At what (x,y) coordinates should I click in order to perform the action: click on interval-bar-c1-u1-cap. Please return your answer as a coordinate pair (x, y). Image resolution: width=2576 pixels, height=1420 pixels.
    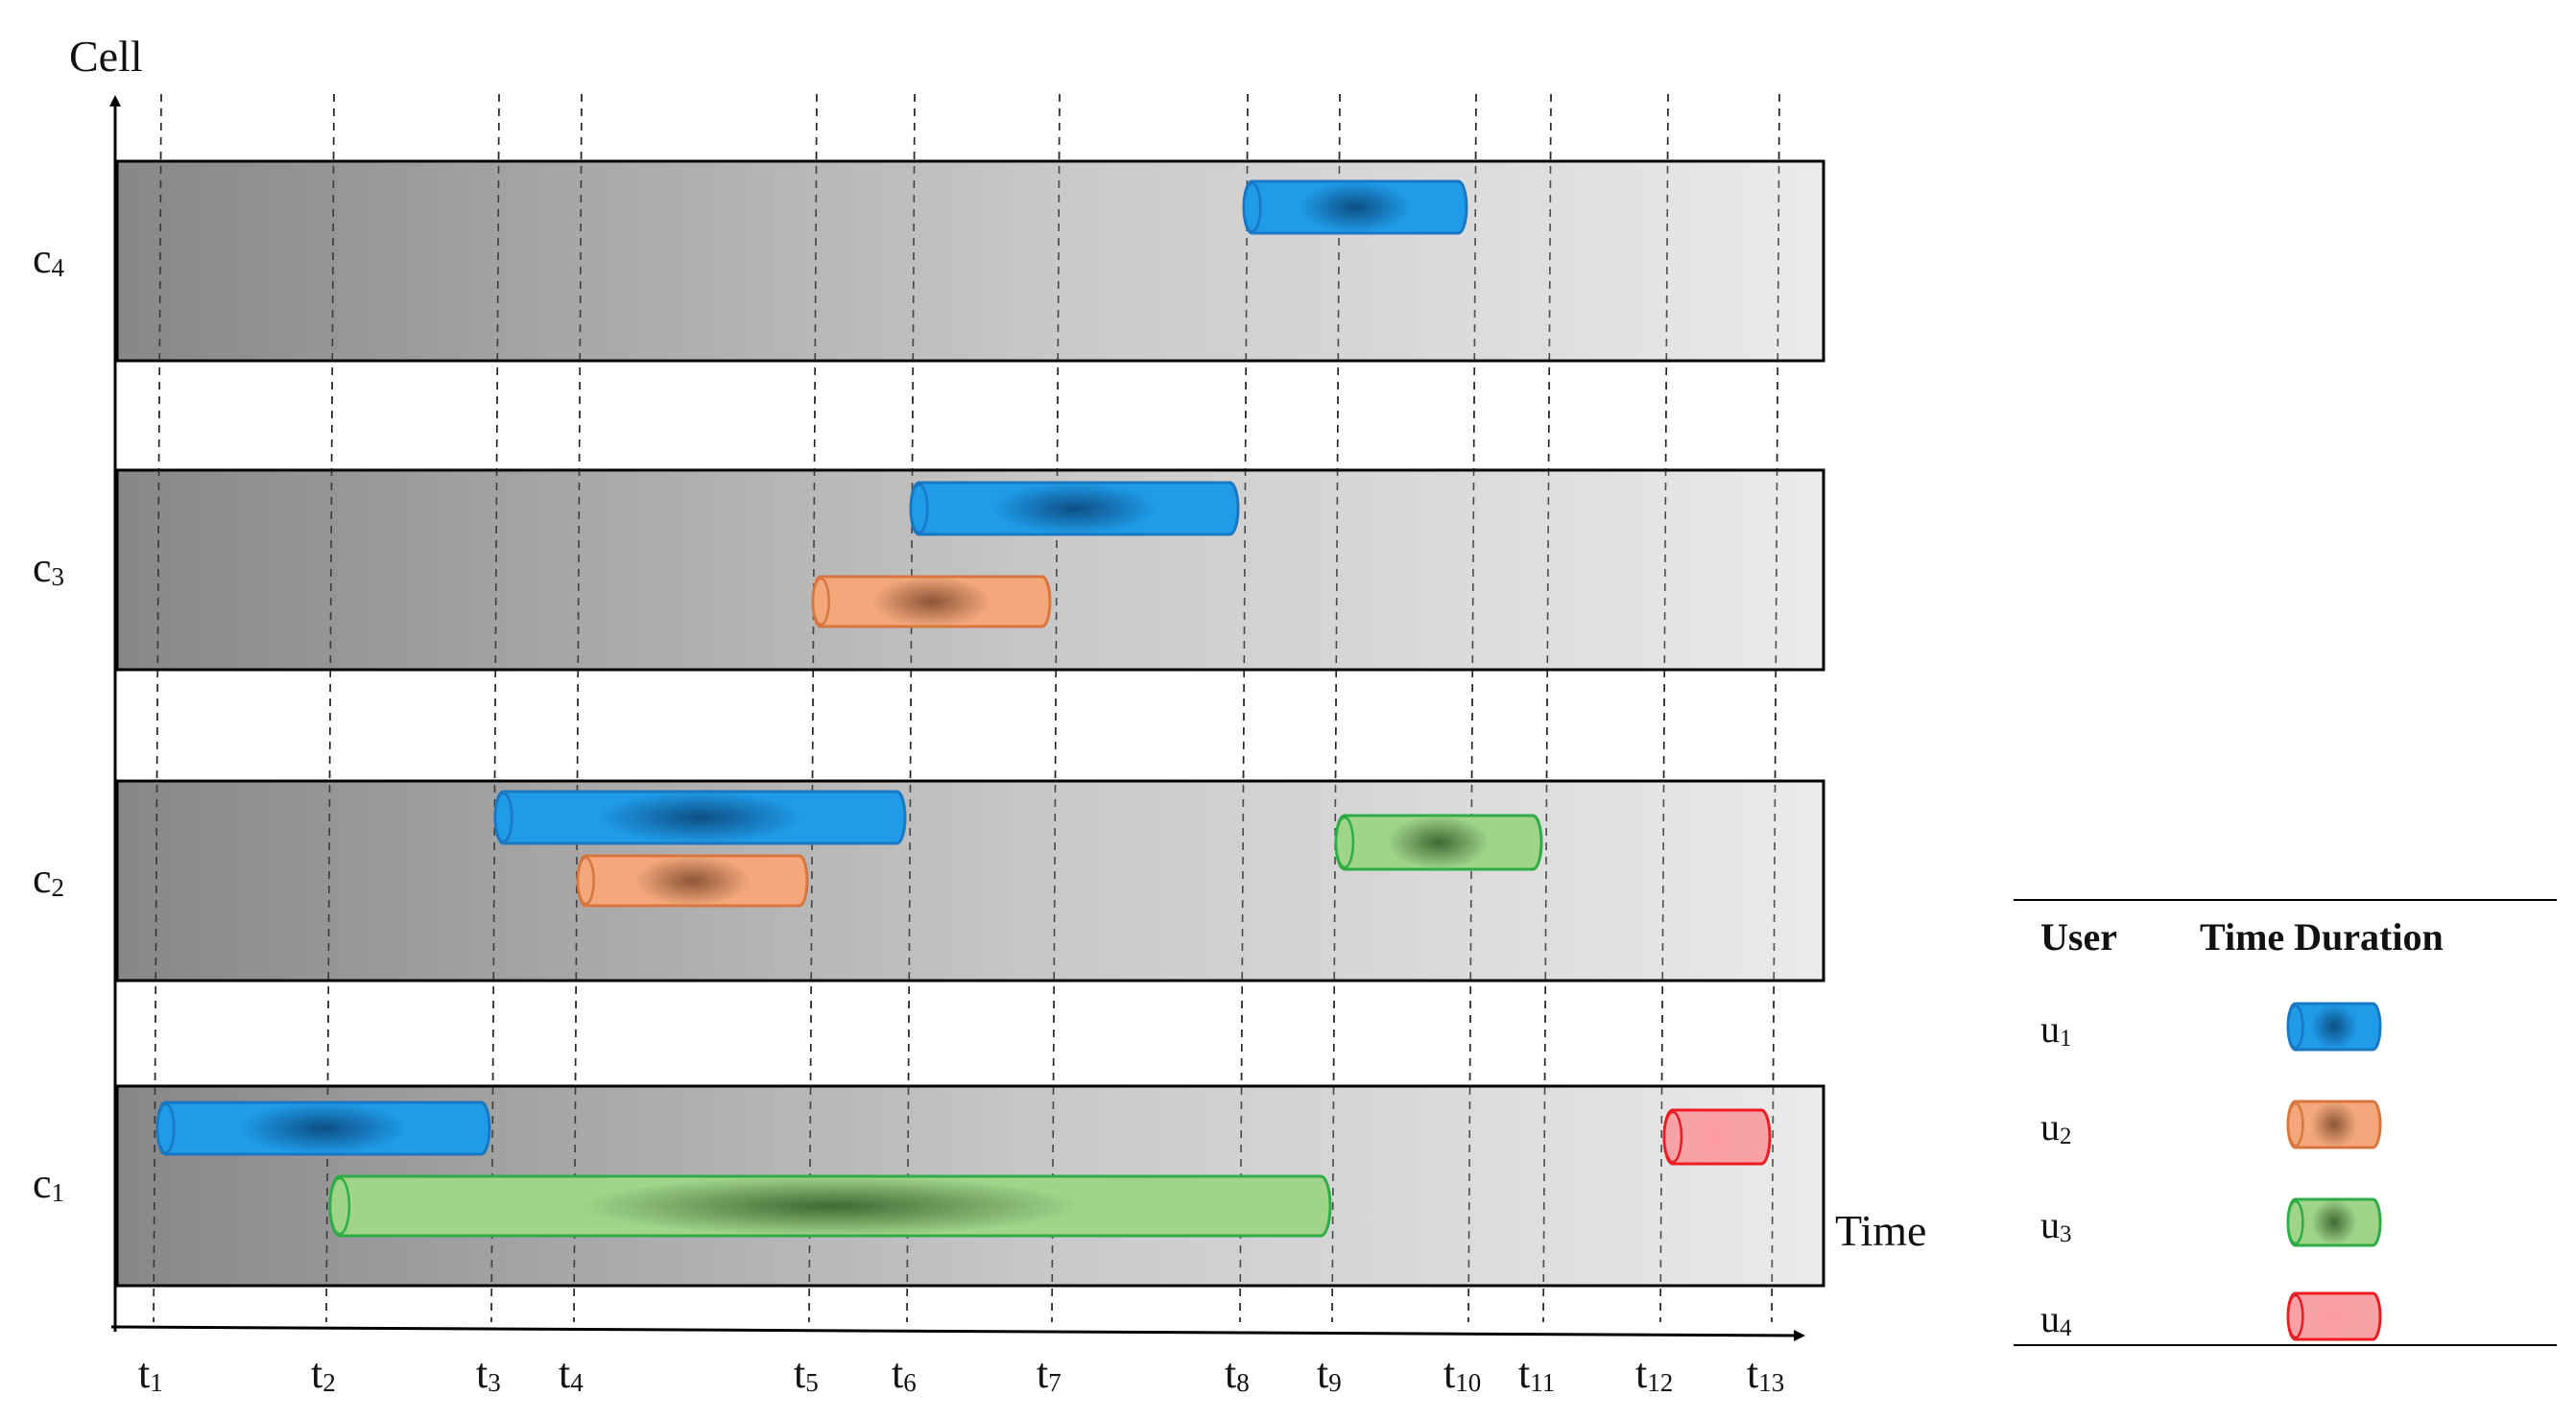
    Looking at the image, I should click on (165, 1128).